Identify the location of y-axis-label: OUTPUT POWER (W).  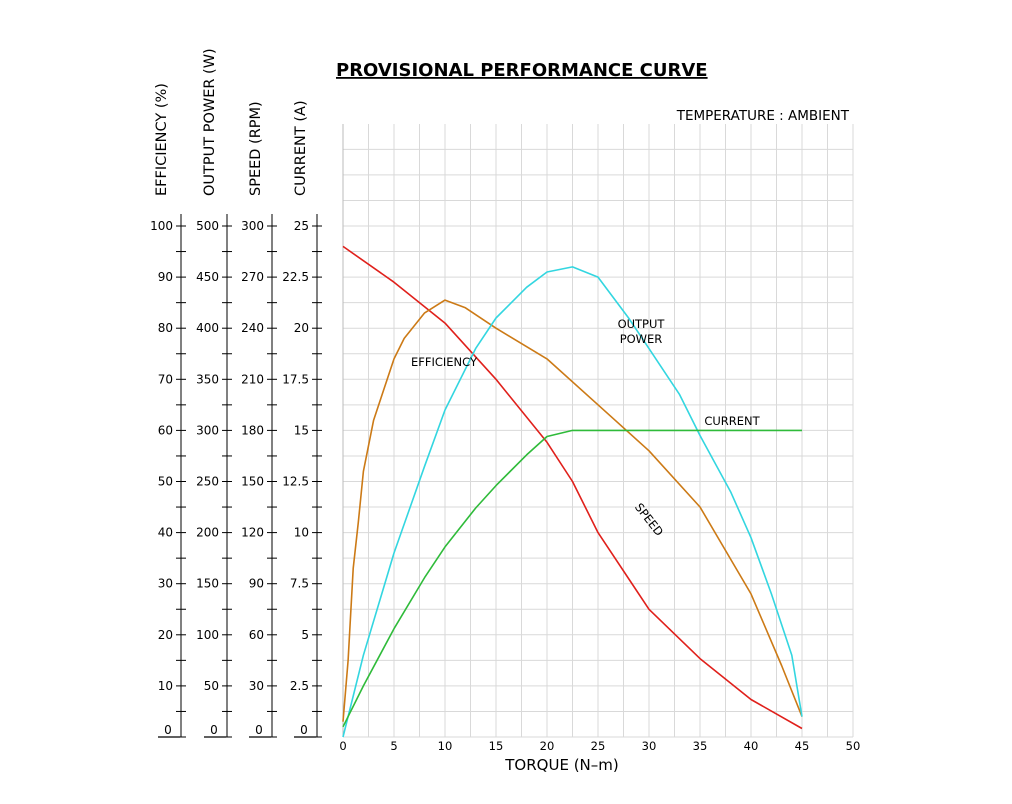
(210, 122).